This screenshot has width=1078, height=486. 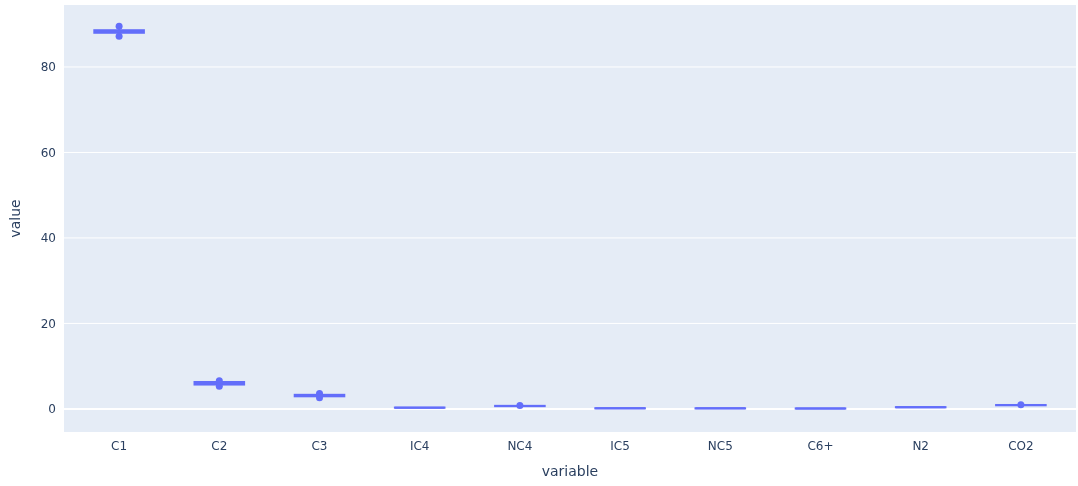 I want to click on x-tick-label: C2, so click(x=219, y=446).